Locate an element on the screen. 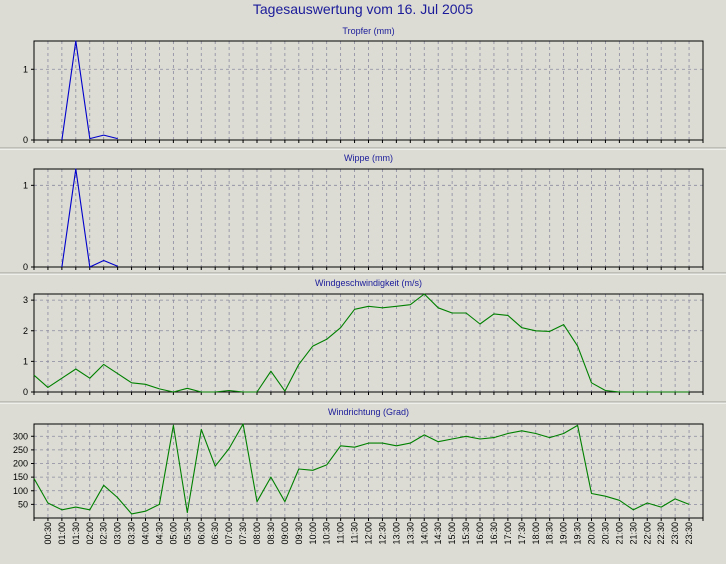 This screenshot has height=564, width=726. x-tick-label: 17:30 is located at coordinates (522, 533).